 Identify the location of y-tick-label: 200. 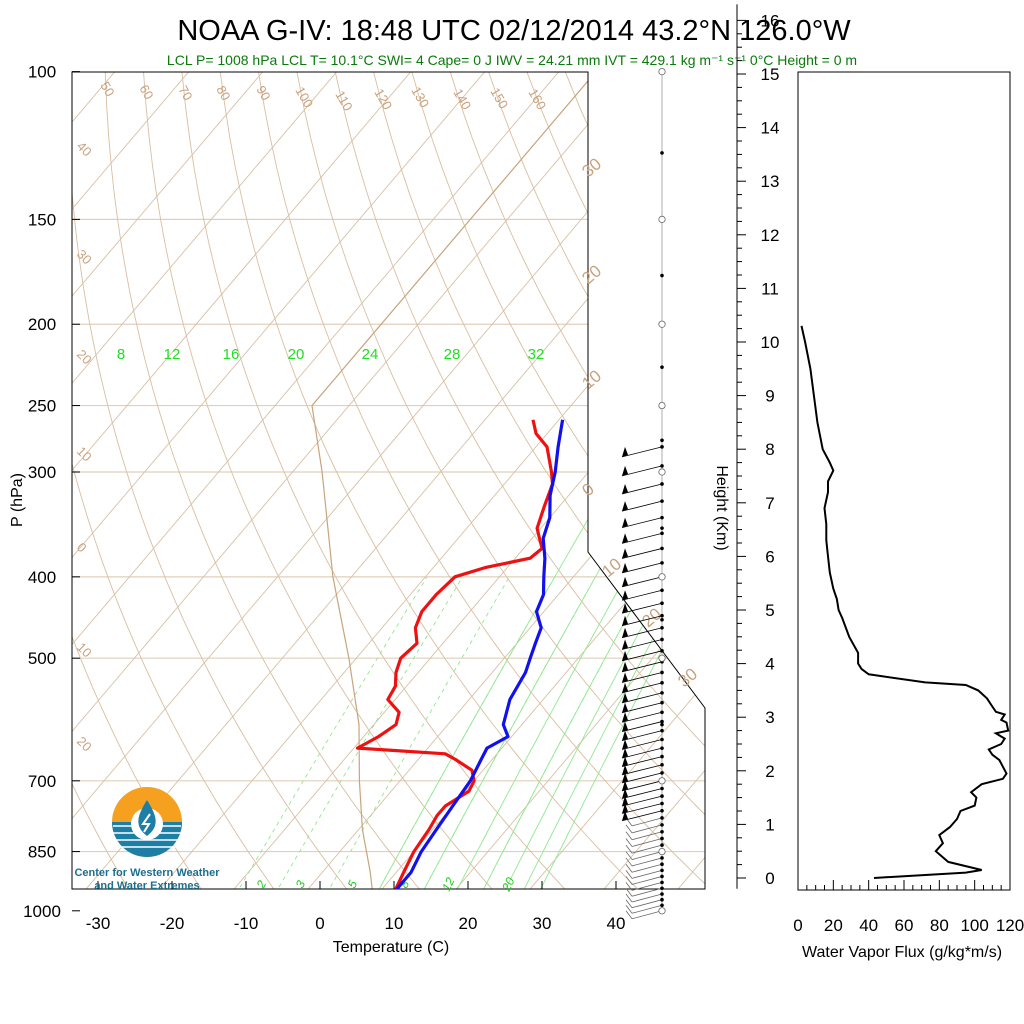
(42, 324).